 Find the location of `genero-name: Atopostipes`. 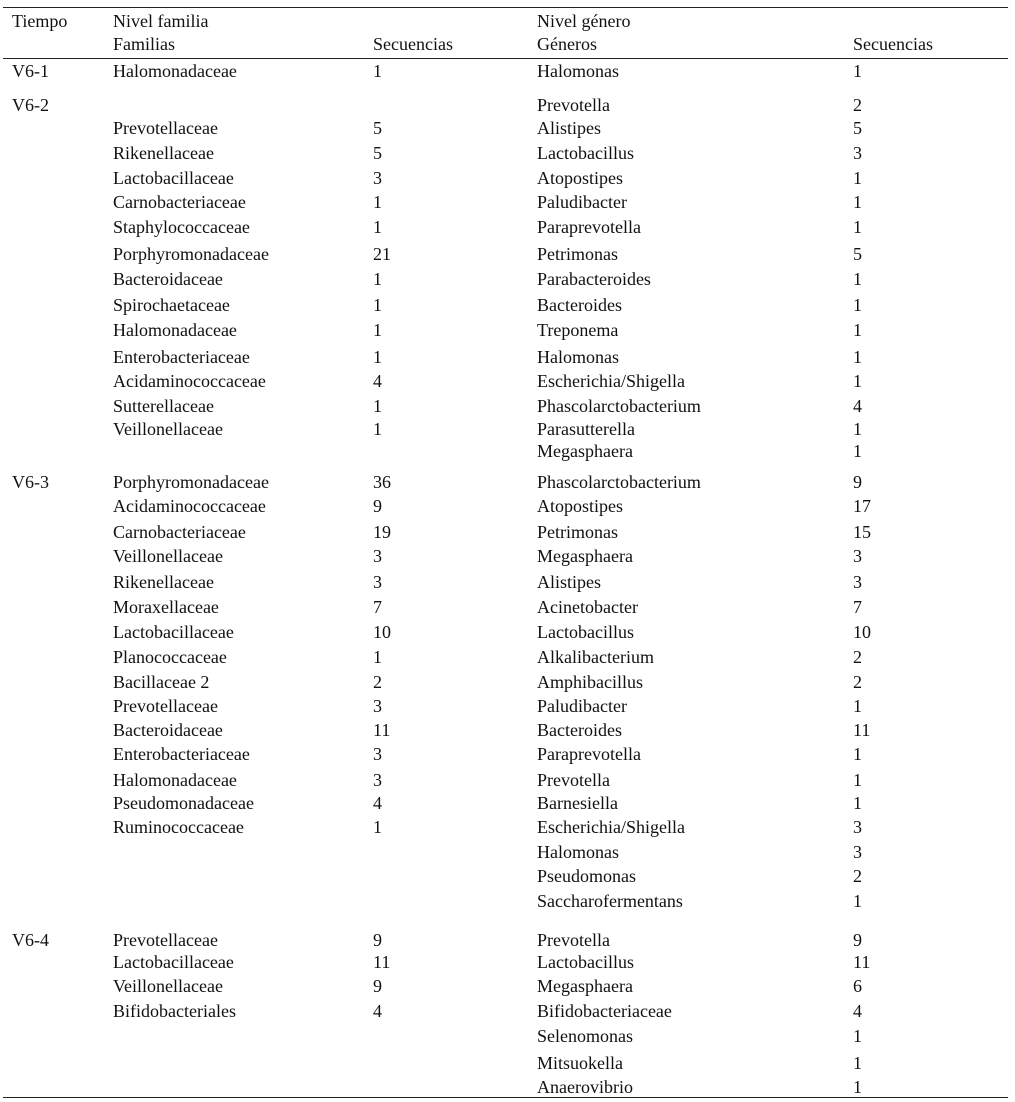

genero-name: Atopostipes is located at coordinates (580, 506).